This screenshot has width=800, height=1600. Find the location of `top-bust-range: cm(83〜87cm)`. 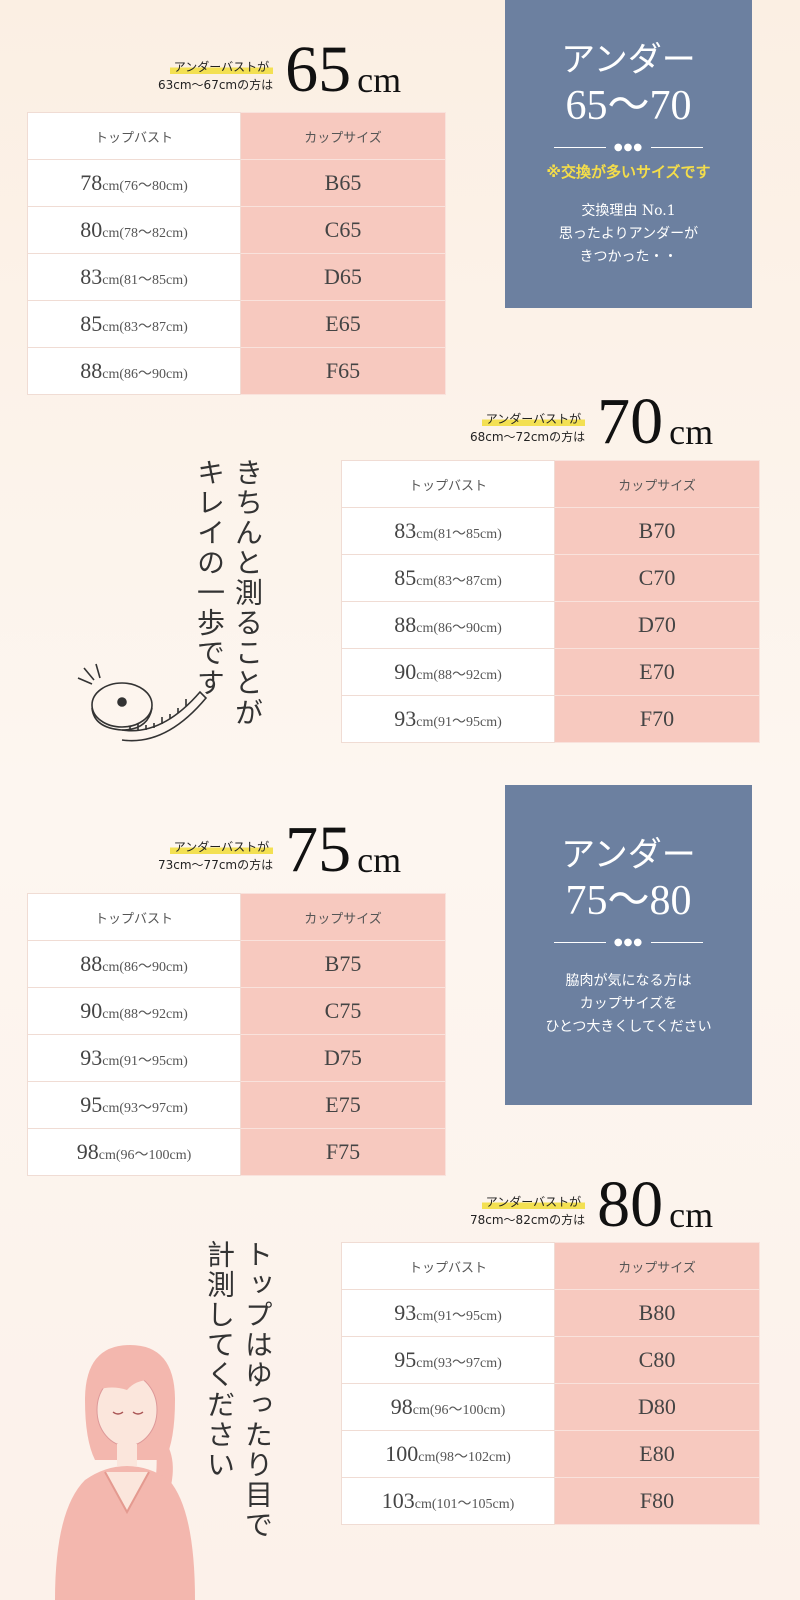

top-bust-range: cm(83〜87cm) is located at coordinates (145, 327).